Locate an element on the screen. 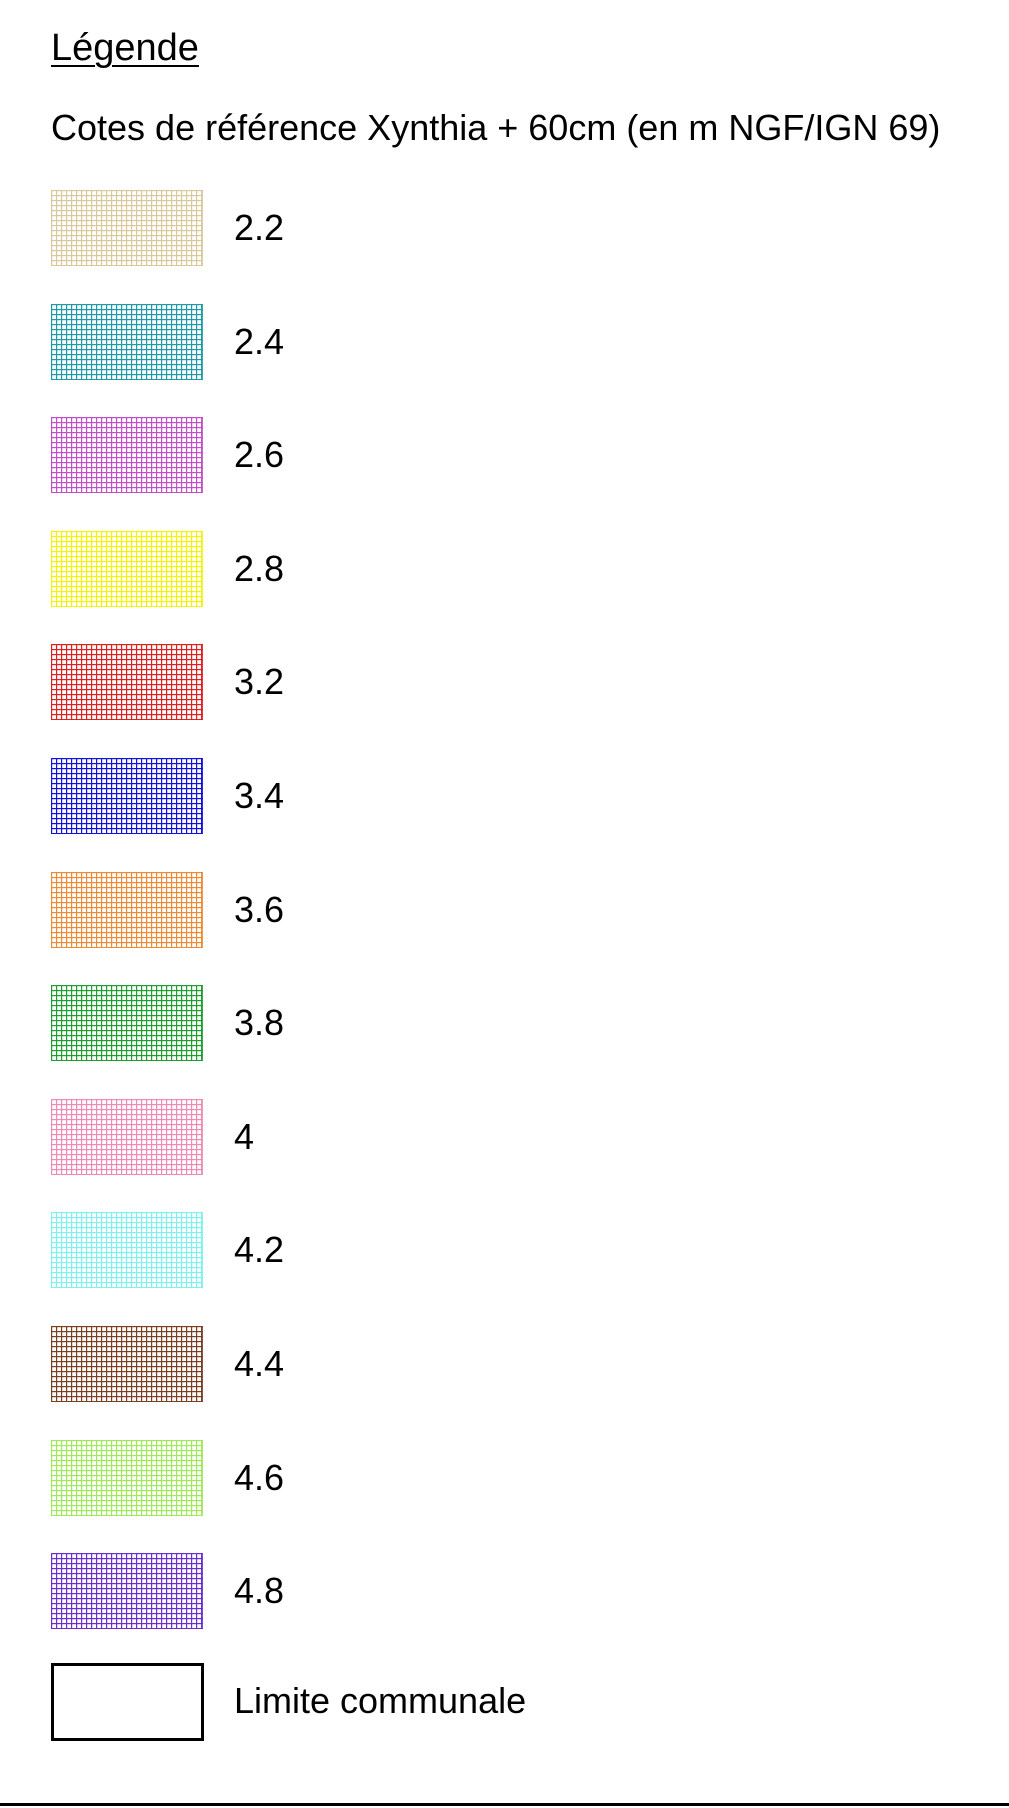  legend-item-label: 4.8 is located at coordinates (259, 1590).